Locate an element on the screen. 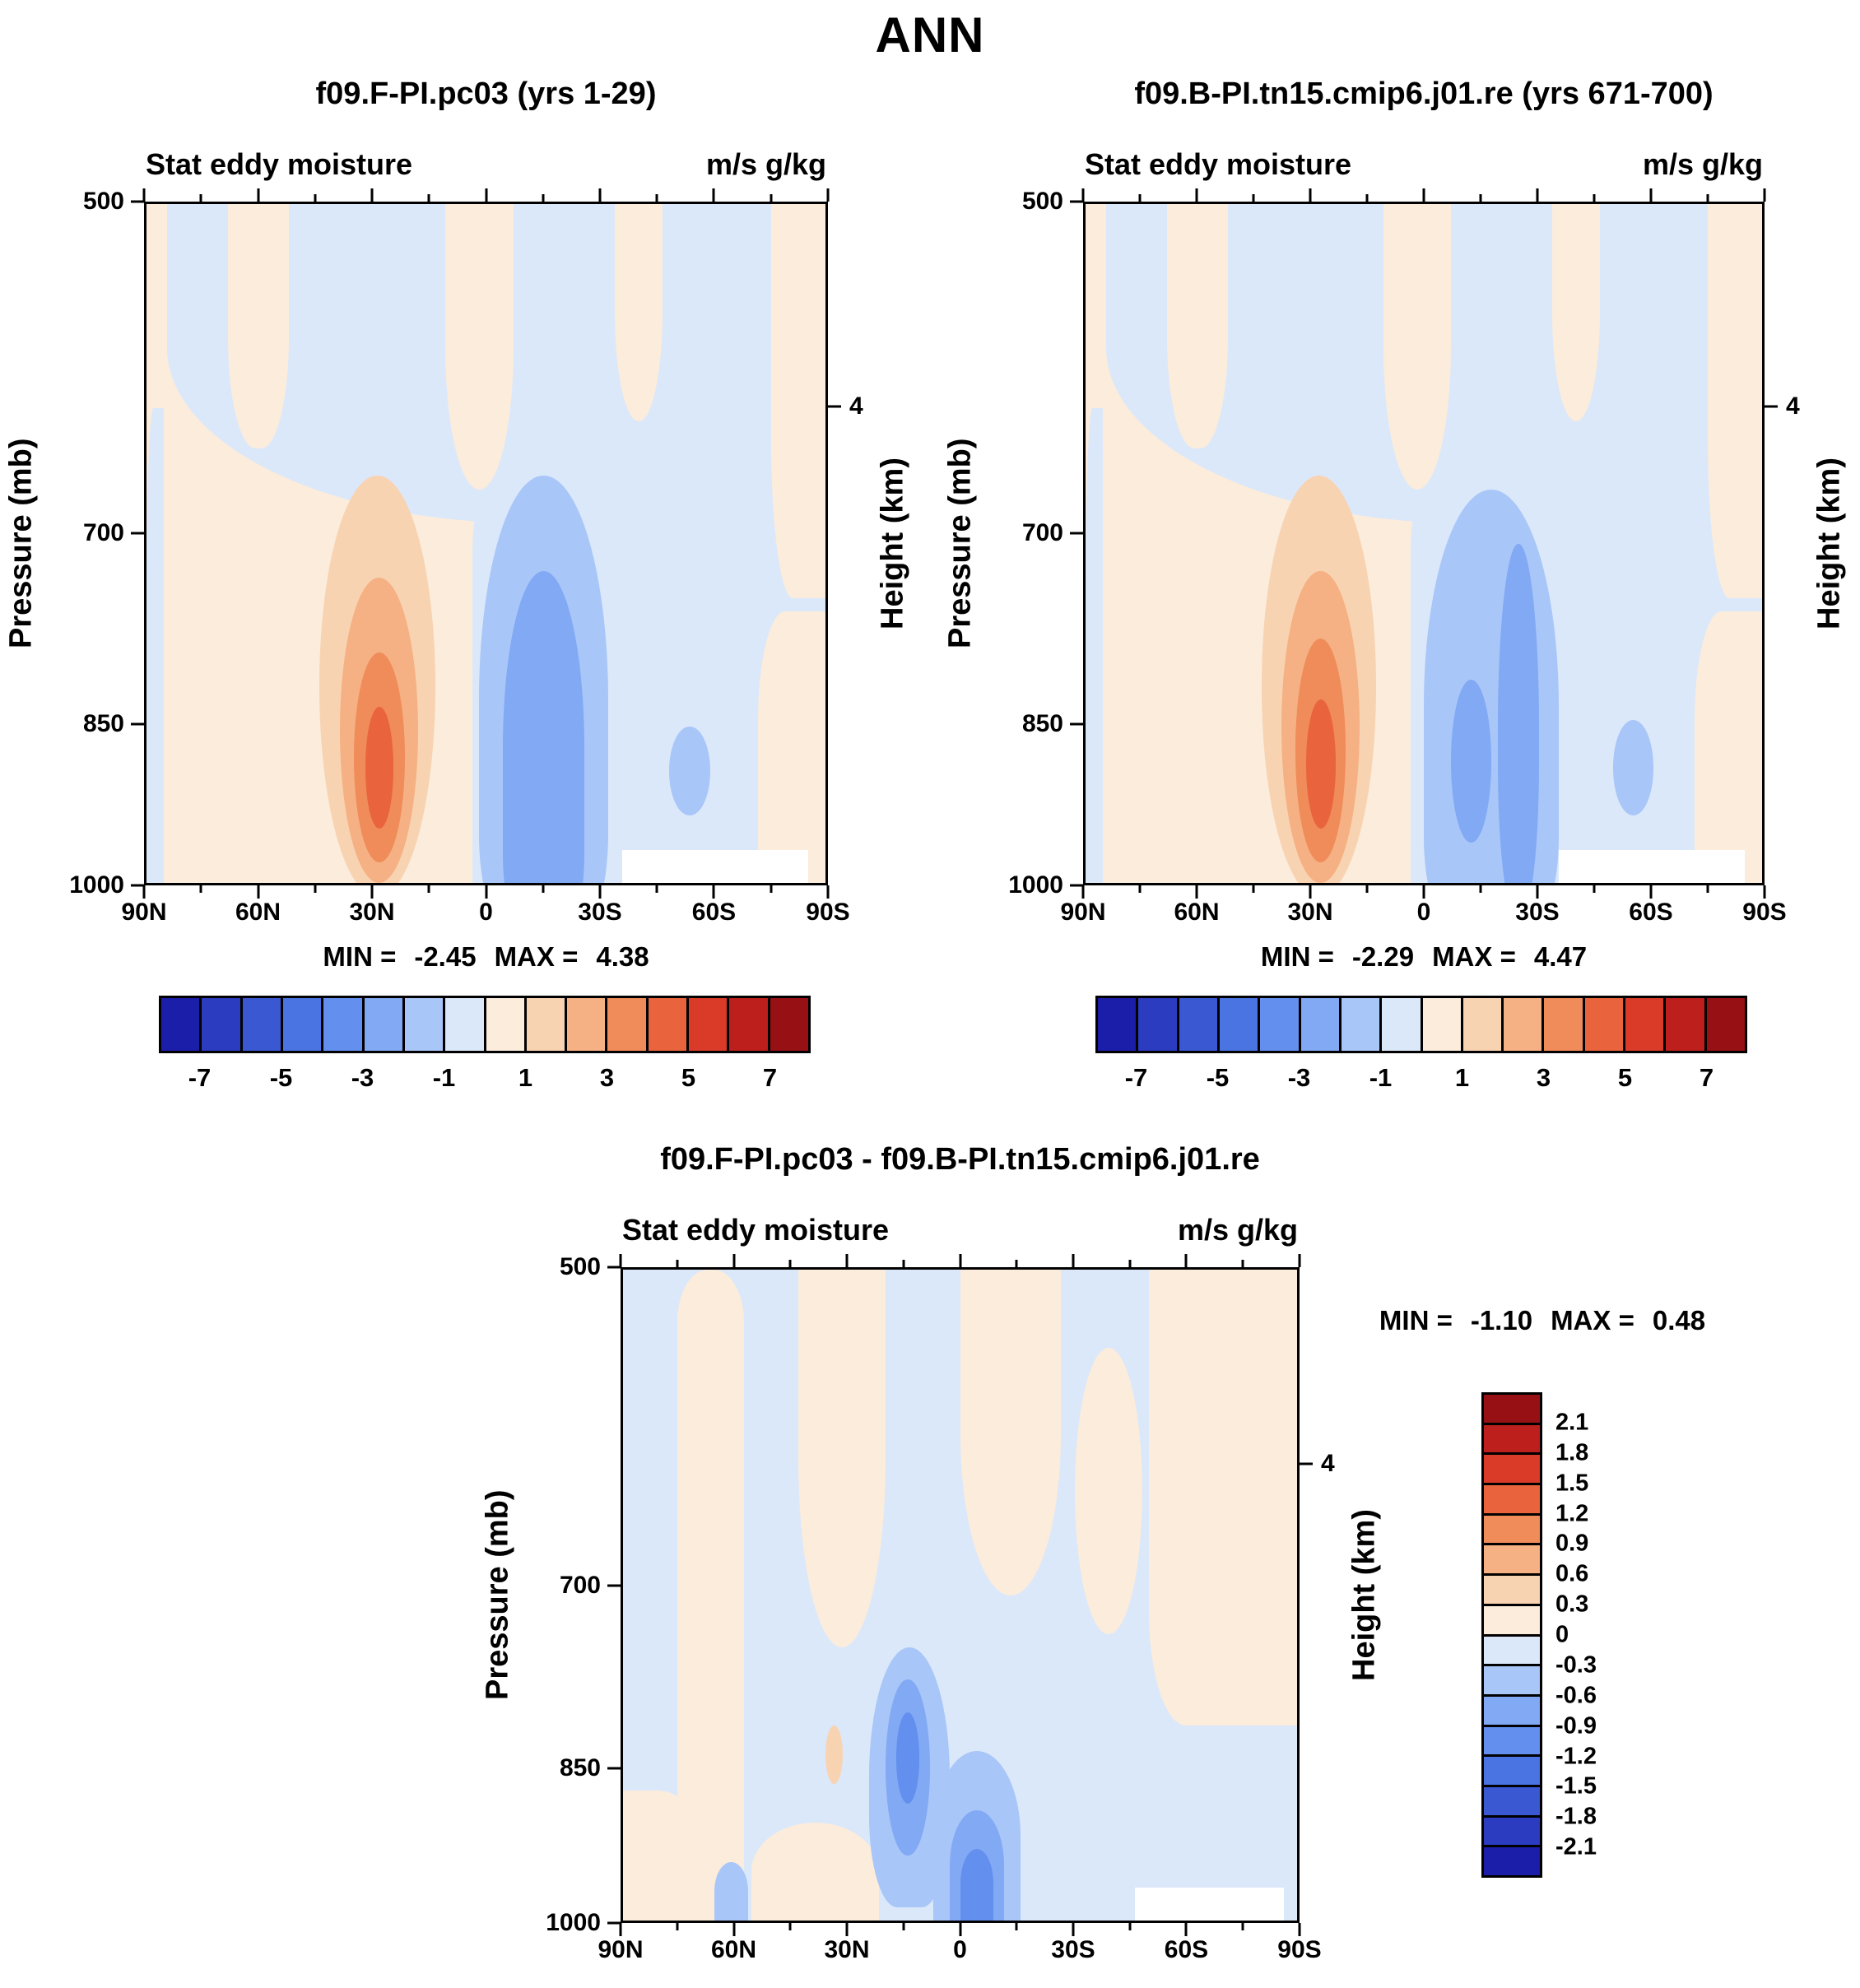 The width and height of the screenshot is (1860, 1988). lat-tick-label: 90N is located at coordinates (621, 1949).